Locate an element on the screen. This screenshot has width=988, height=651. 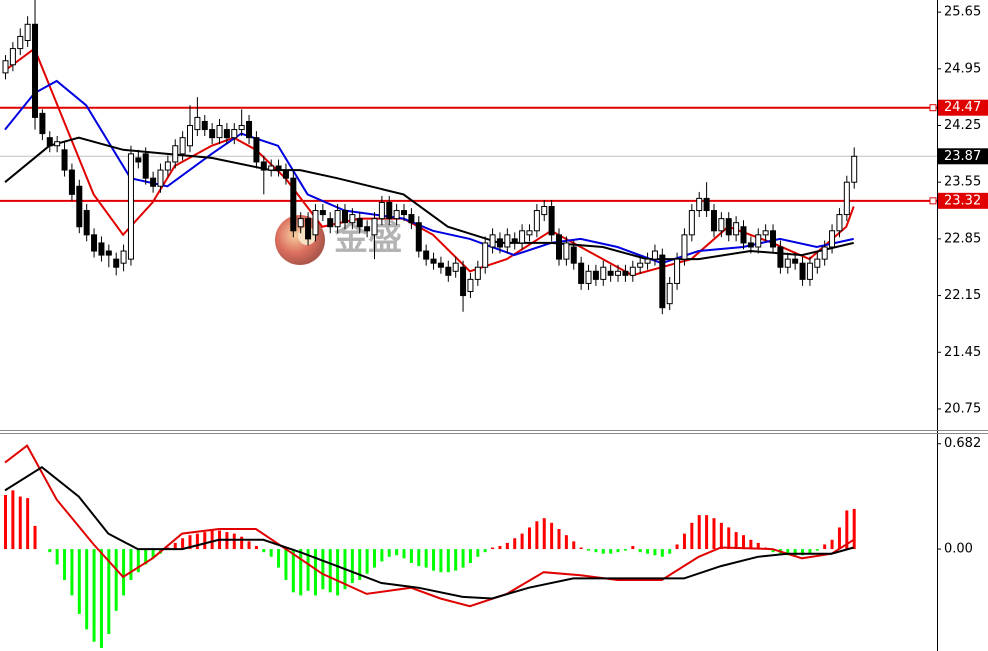
y-tick-label: 22.15 is located at coordinates (962, 295).